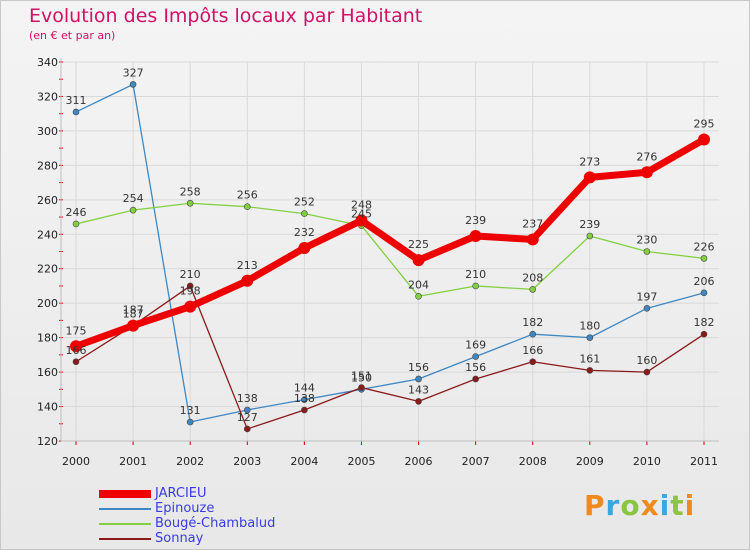 The image size is (750, 550). I want to click on x-tick-label: 2001, so click(133, 461).